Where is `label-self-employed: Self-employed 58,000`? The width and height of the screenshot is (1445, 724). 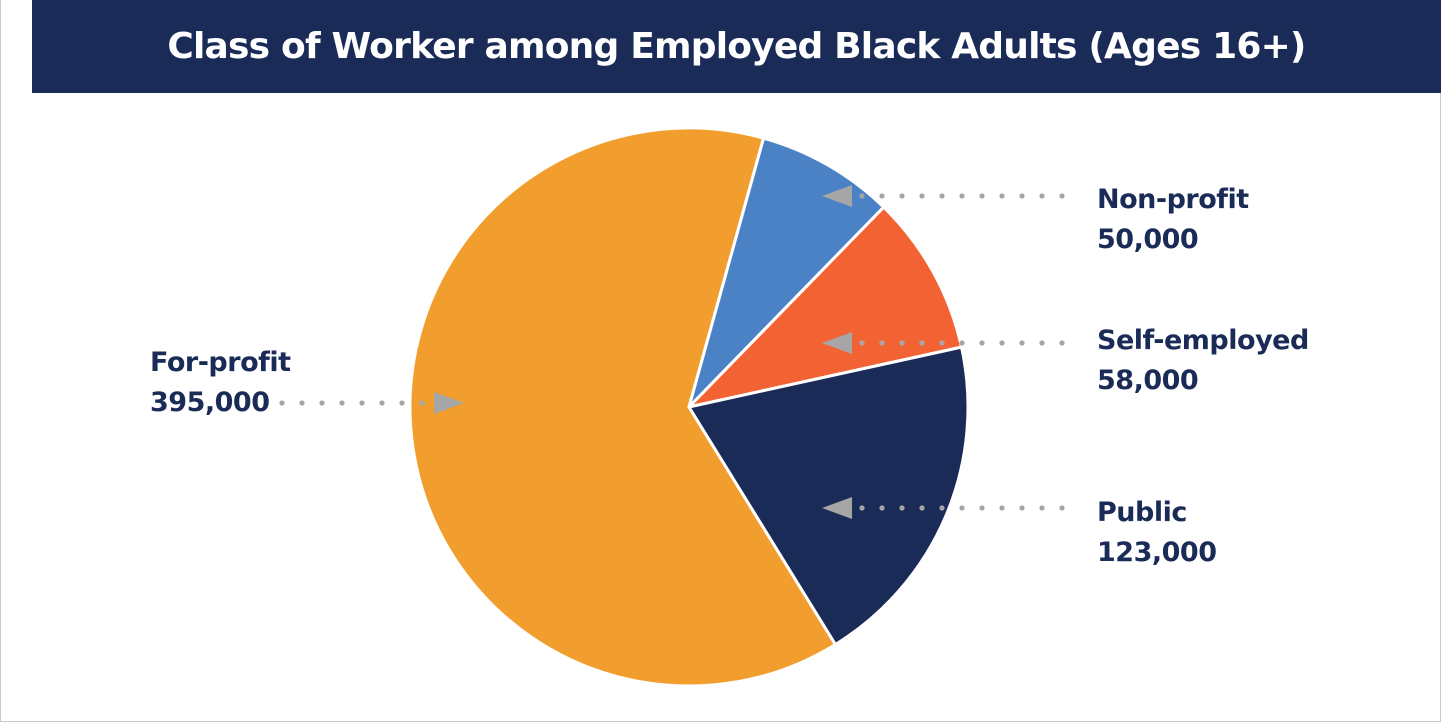
label-self-employed: Self-employed 58,000 is located at coordinates (1203, 361).